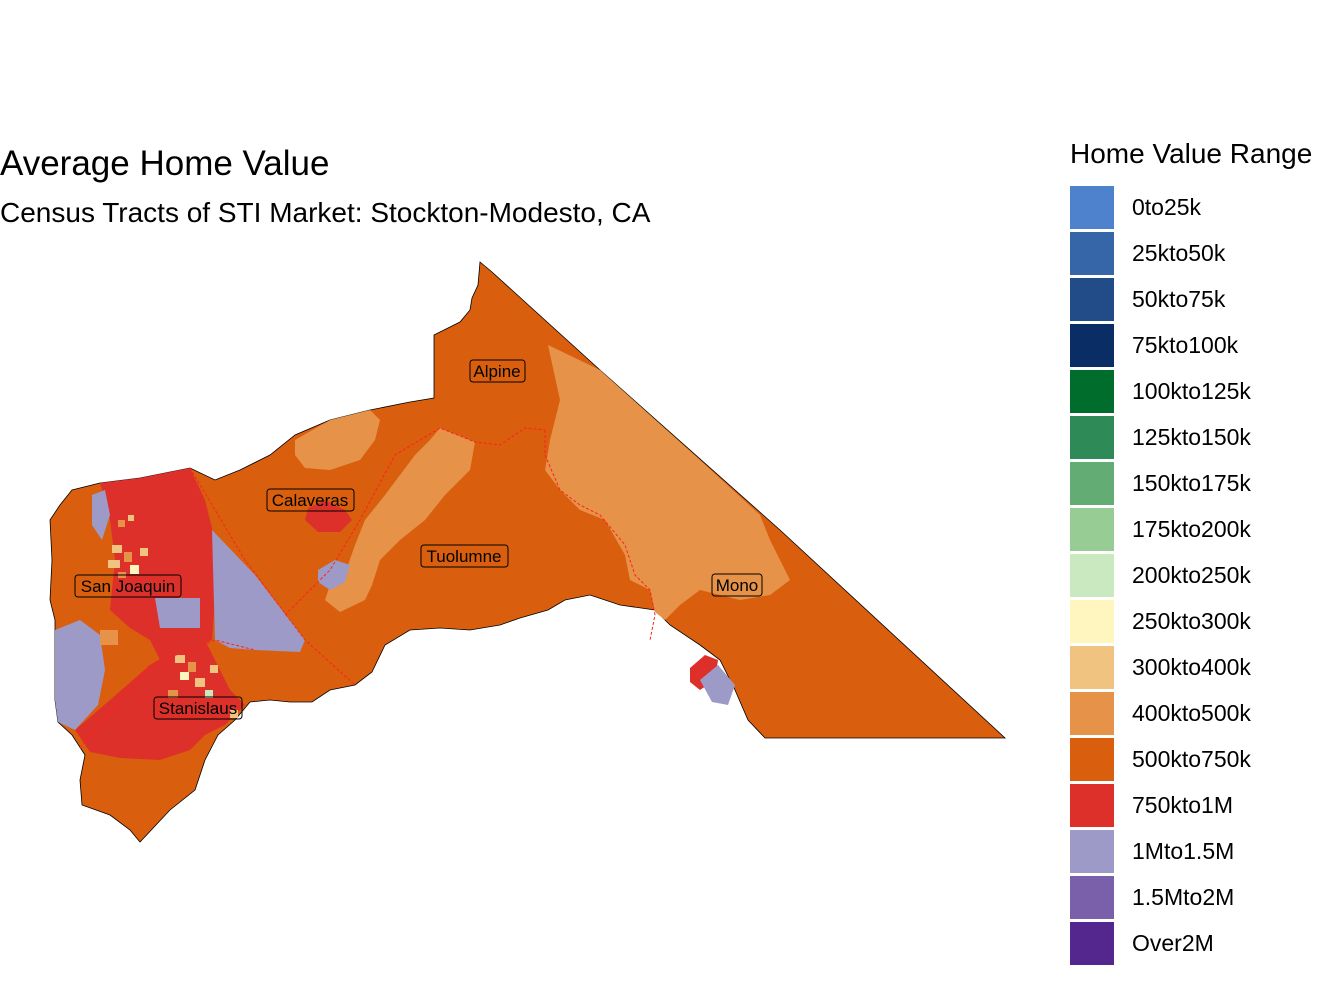  What do you see at coordinates (177, 613) in the screenshot?
I see `region-center-lavender` at bounding box center [177, 613].